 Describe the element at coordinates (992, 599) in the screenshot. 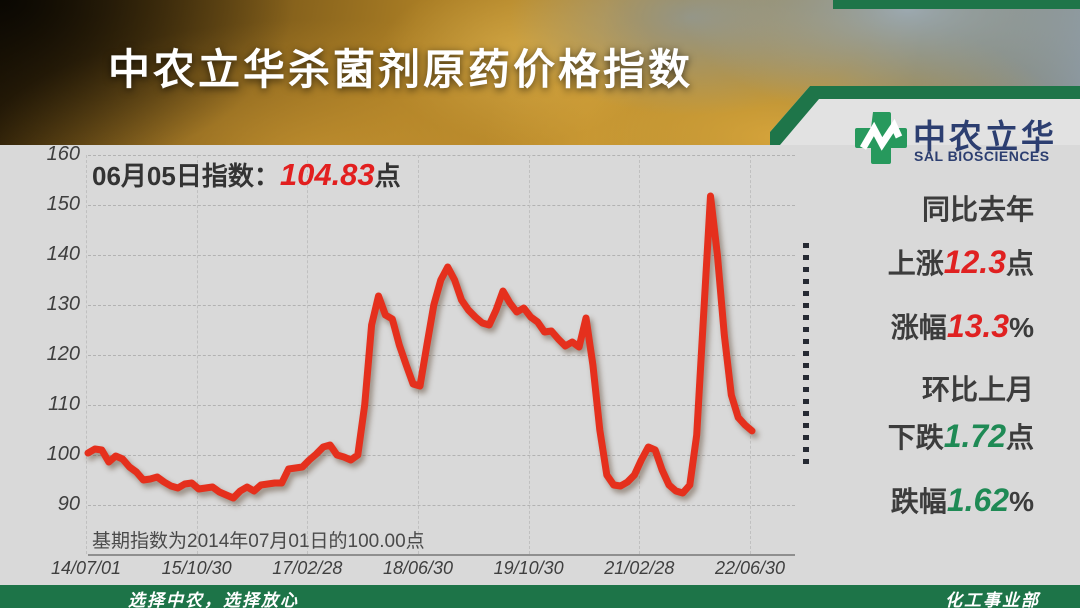

I see `footer-department: 化工事业部` at that location.